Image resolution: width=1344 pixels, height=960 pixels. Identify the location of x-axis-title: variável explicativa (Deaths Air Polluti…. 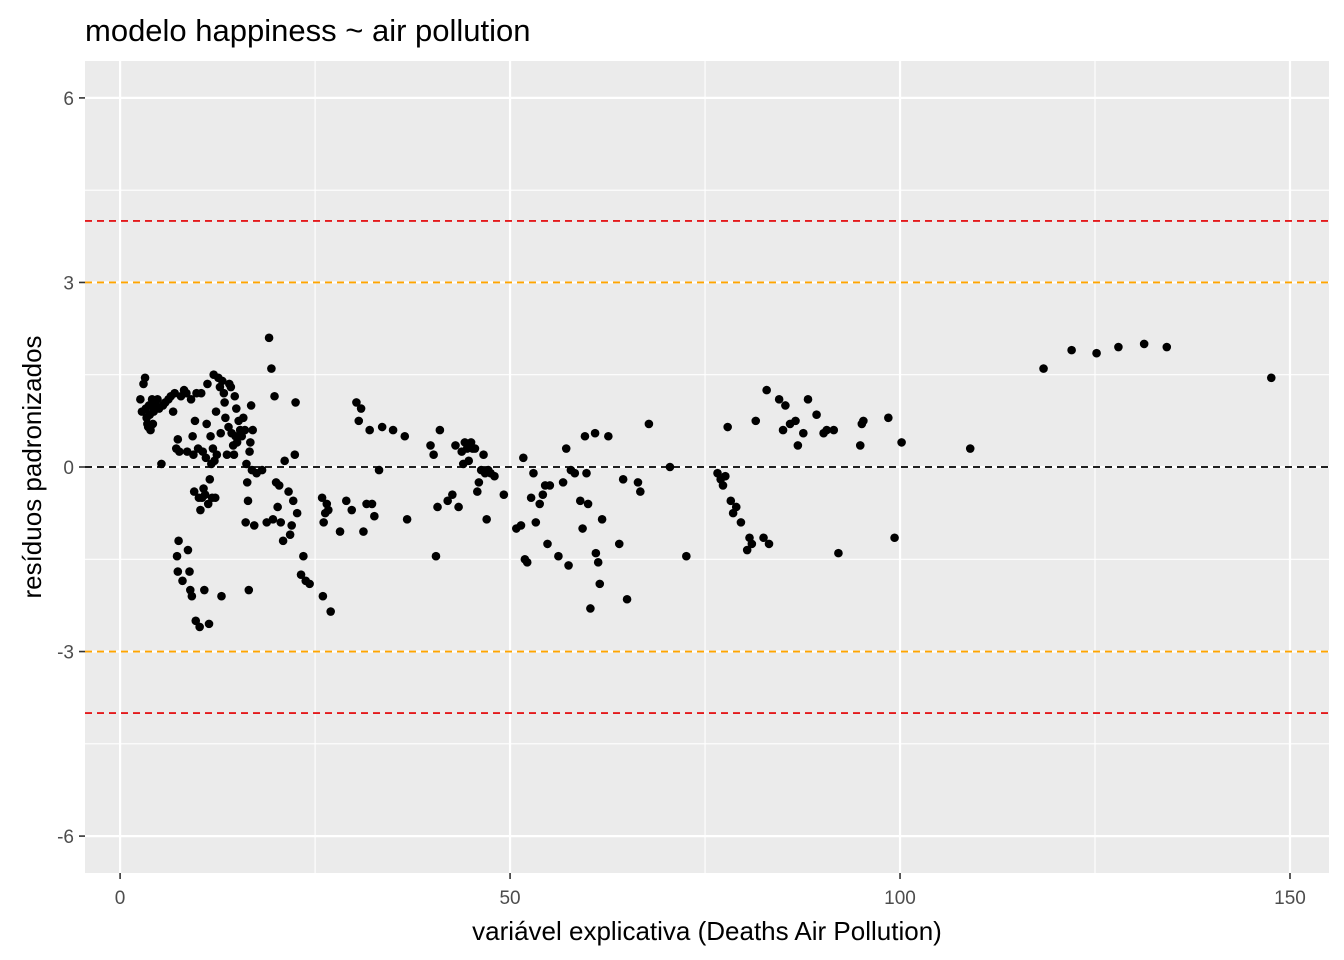
(707, 931).